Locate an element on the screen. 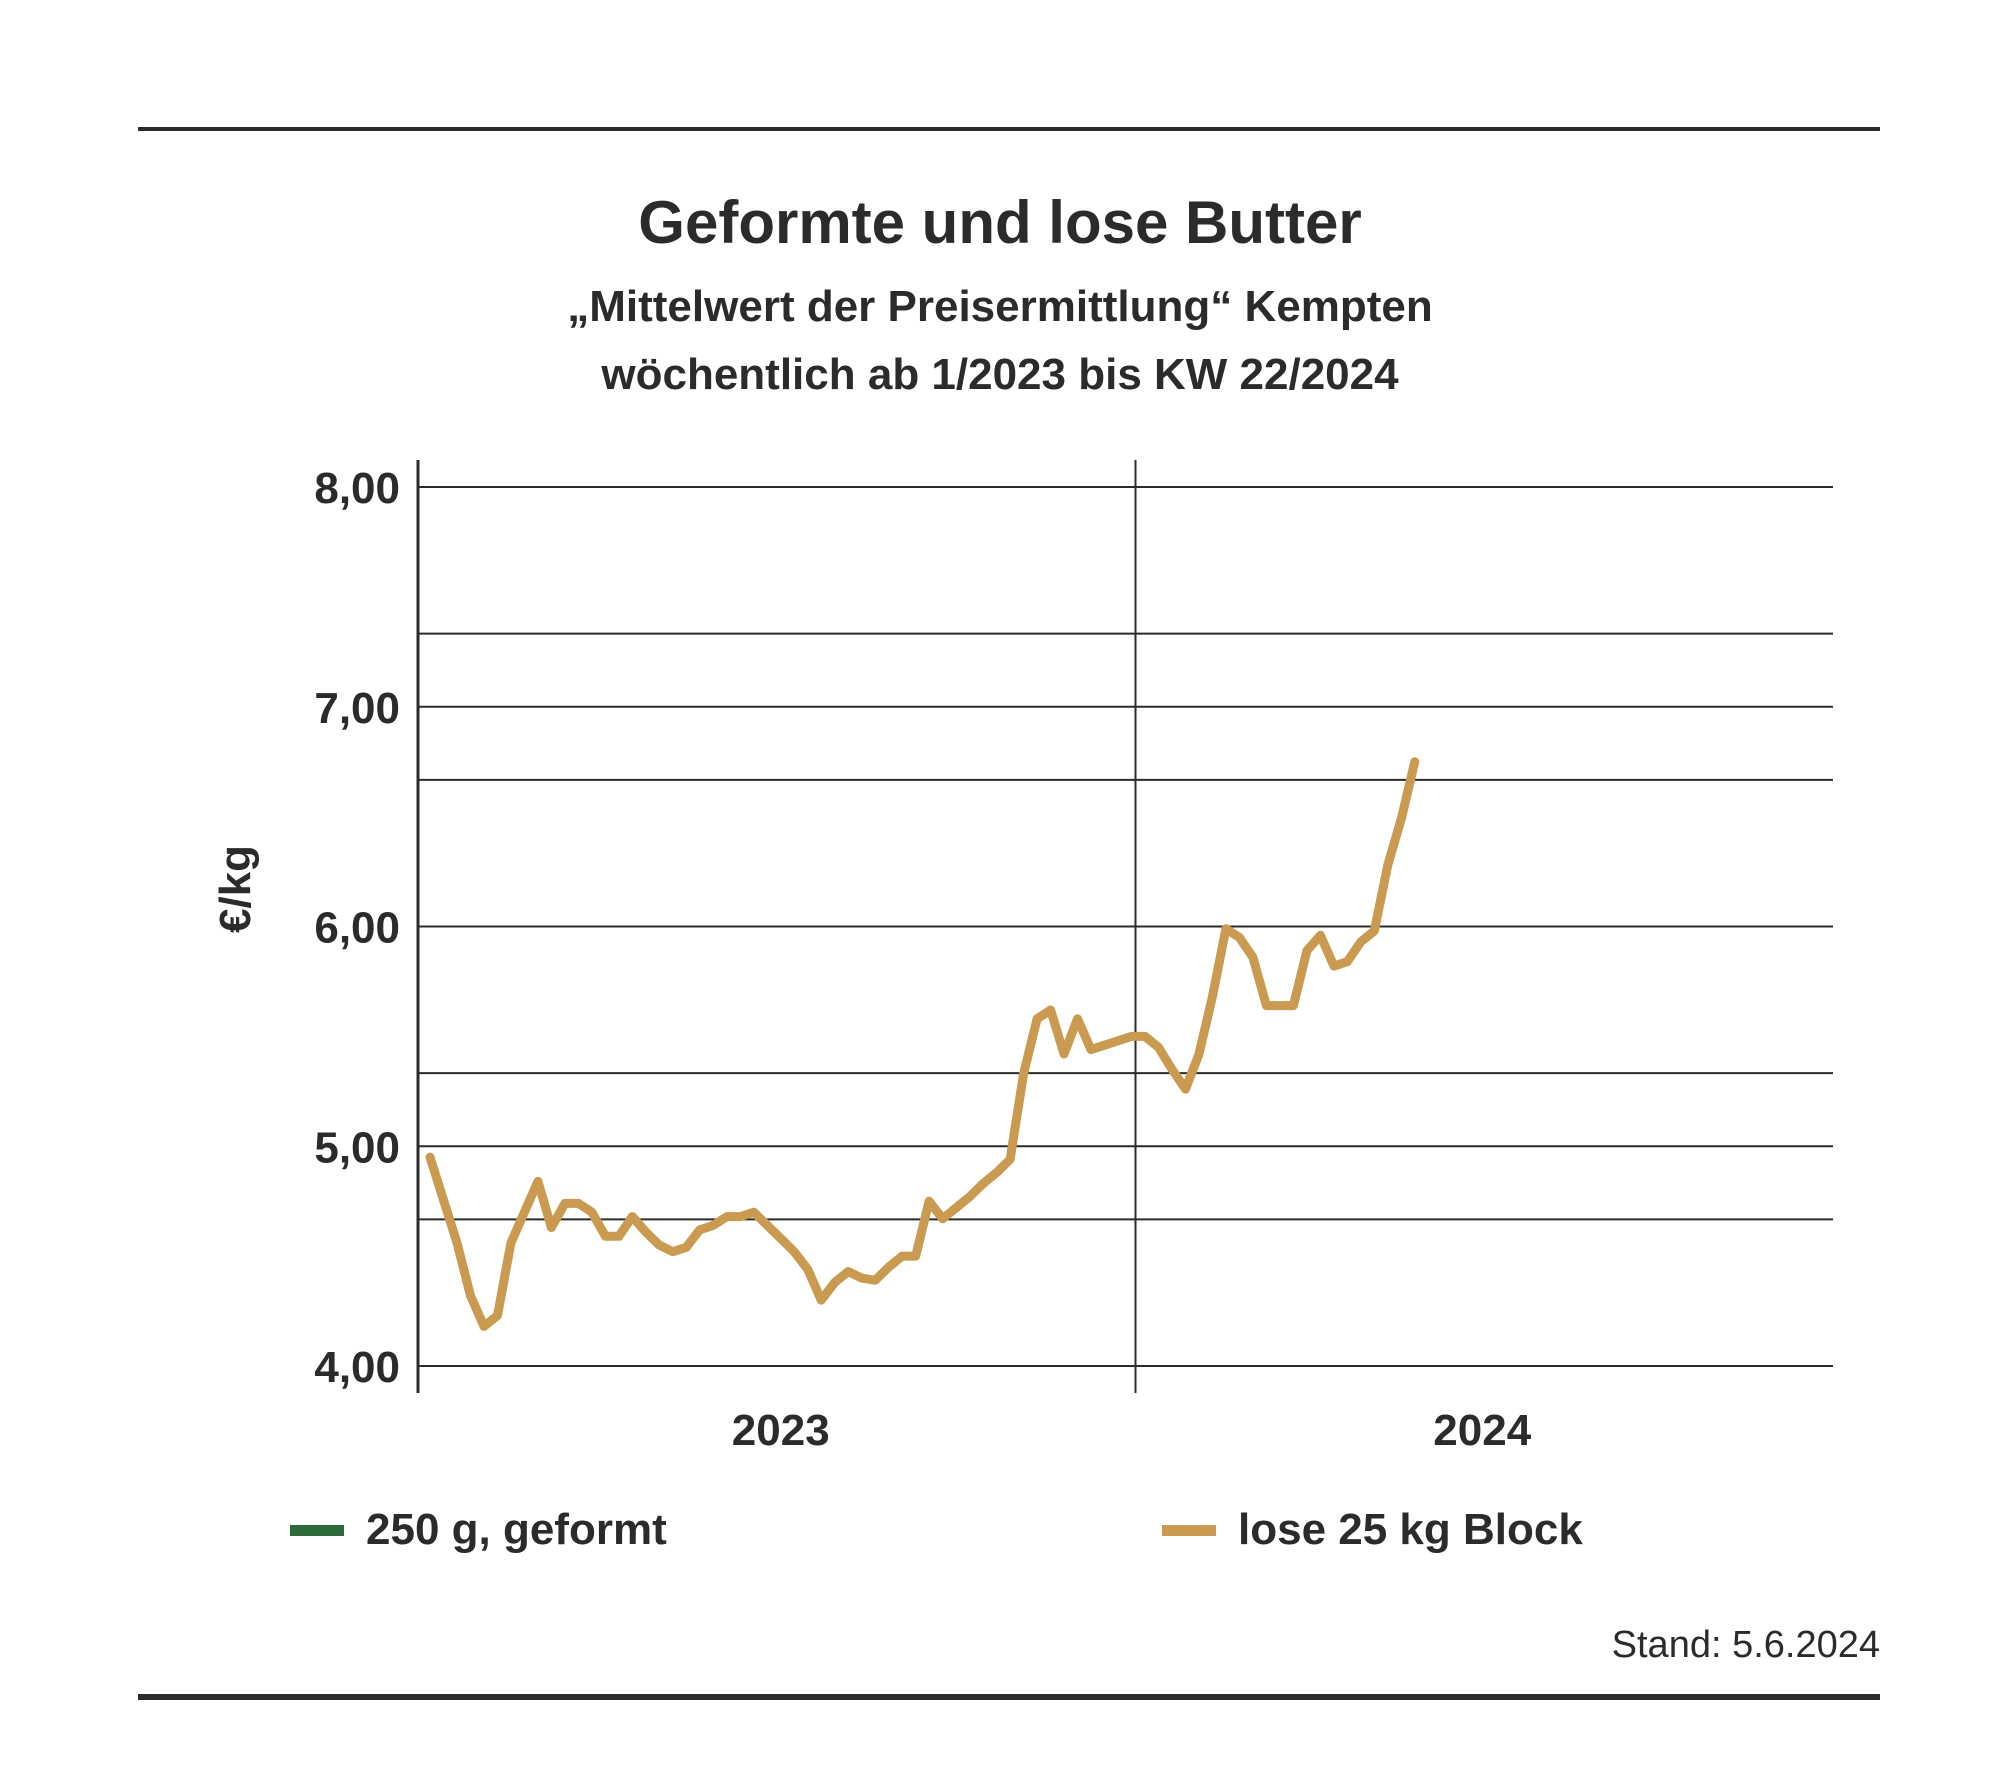 This screenshot has width=2000, height=1781. chart-subtitle-line1: „Mittelwert der Preisermittlung“ Kempten is located at coordinates (1000, 306).